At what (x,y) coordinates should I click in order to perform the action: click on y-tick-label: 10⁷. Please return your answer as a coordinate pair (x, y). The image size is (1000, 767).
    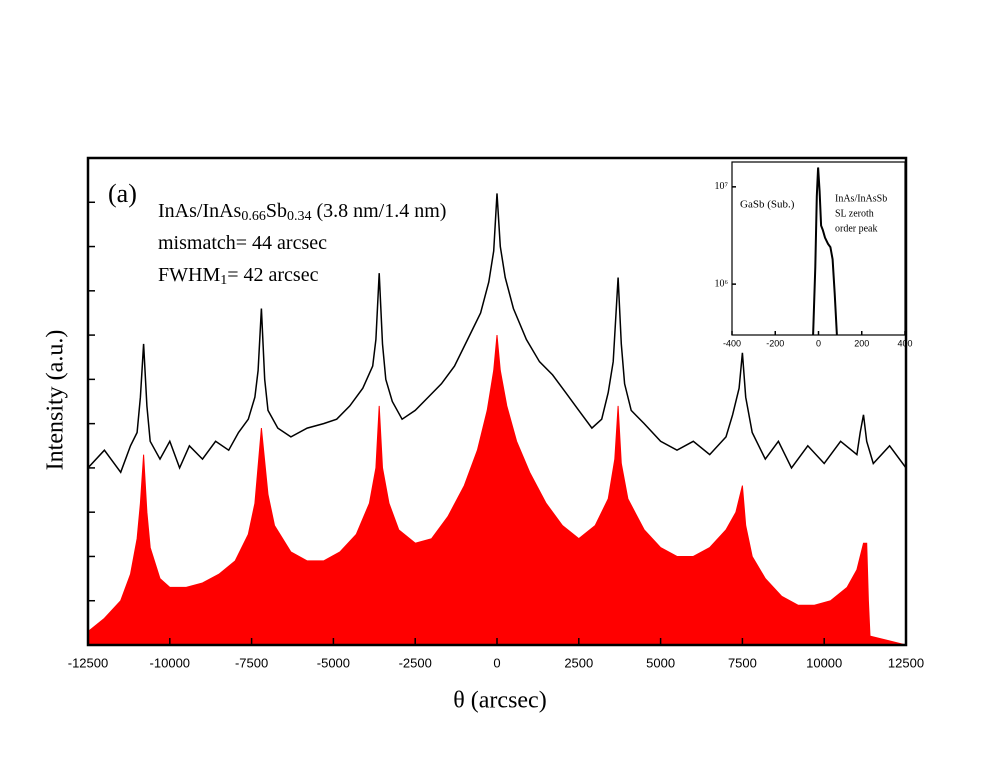
    Looking at the image, I should click on (722, 186).